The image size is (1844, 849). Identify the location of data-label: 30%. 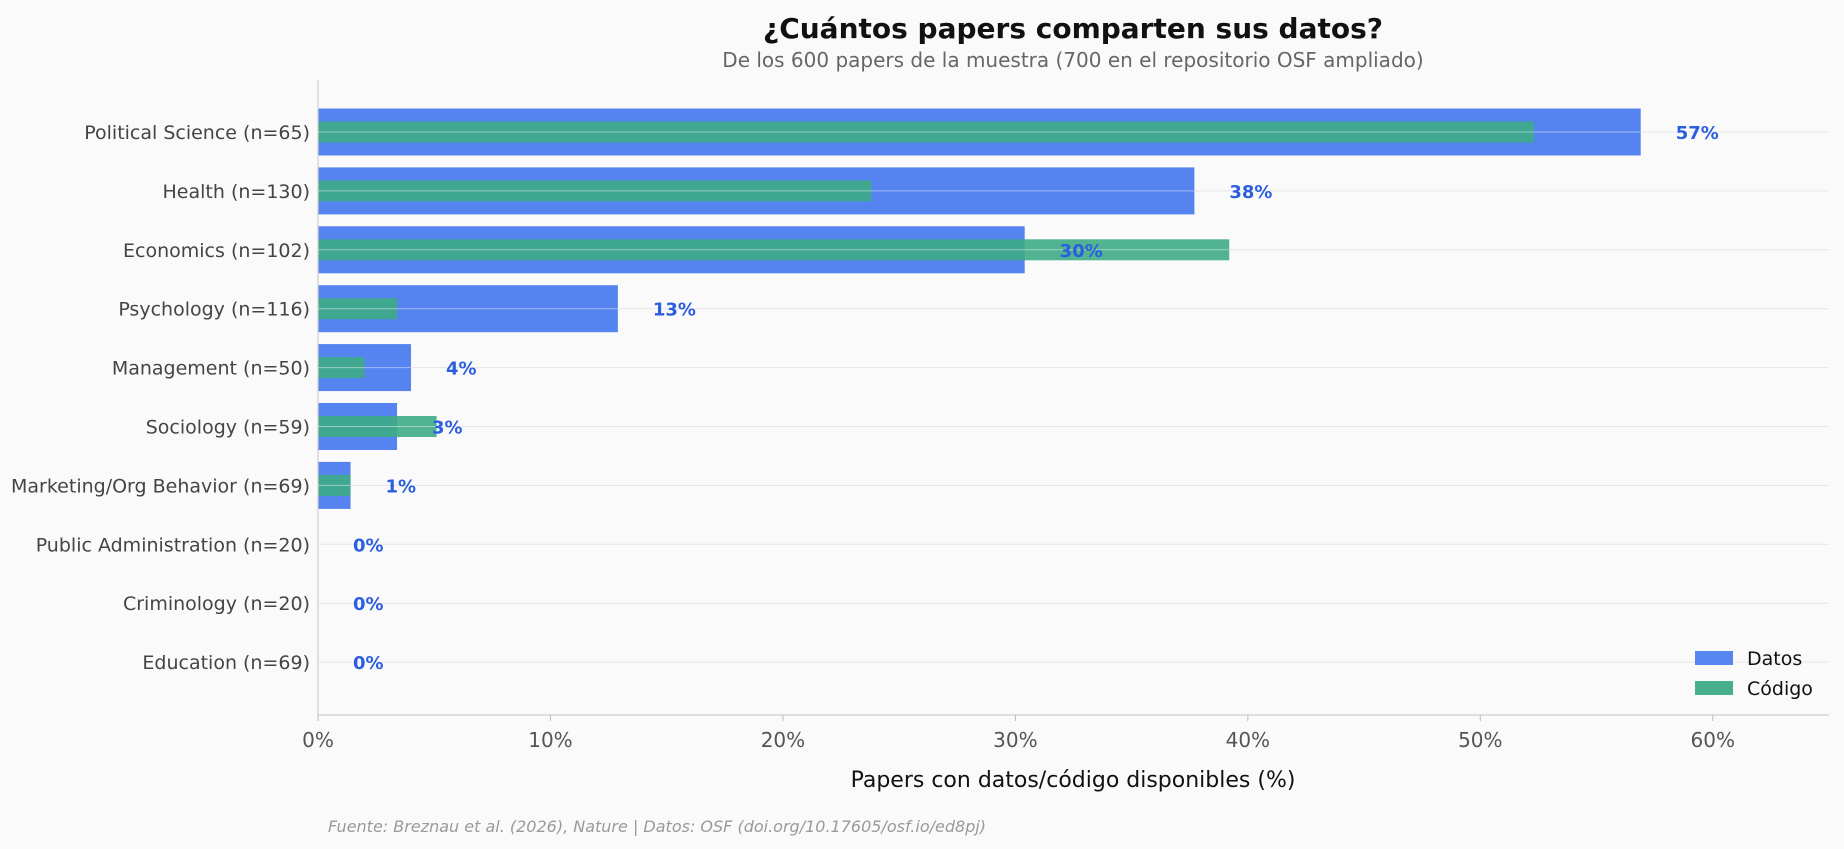
(1081, 251).